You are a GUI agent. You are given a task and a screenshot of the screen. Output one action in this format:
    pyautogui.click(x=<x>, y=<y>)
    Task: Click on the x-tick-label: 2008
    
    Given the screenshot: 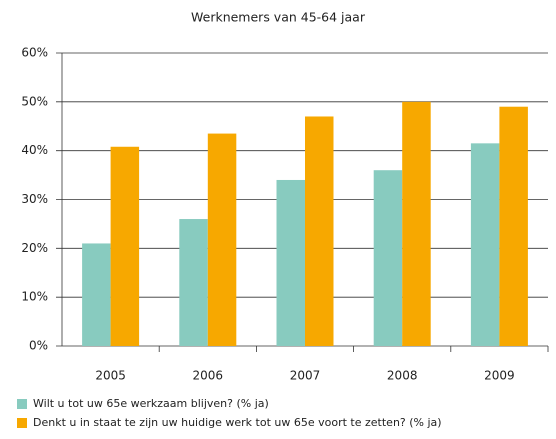 What is the action you would take?
    pyautogui.click(x=402, y=376)
    